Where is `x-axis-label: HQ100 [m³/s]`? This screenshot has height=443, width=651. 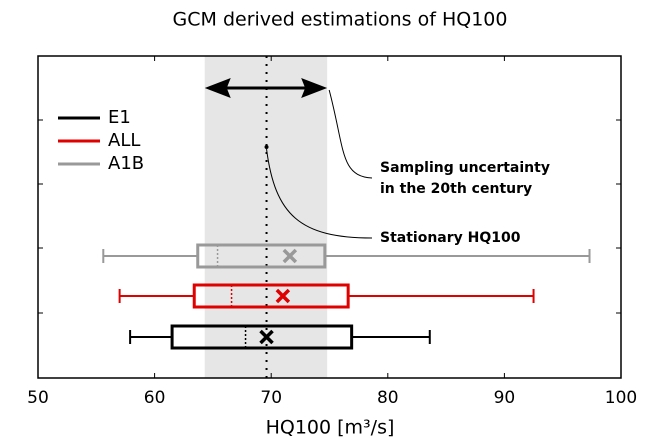
x-axis-label: HQ100 [m³/s] is located at coordinates (330, 428).